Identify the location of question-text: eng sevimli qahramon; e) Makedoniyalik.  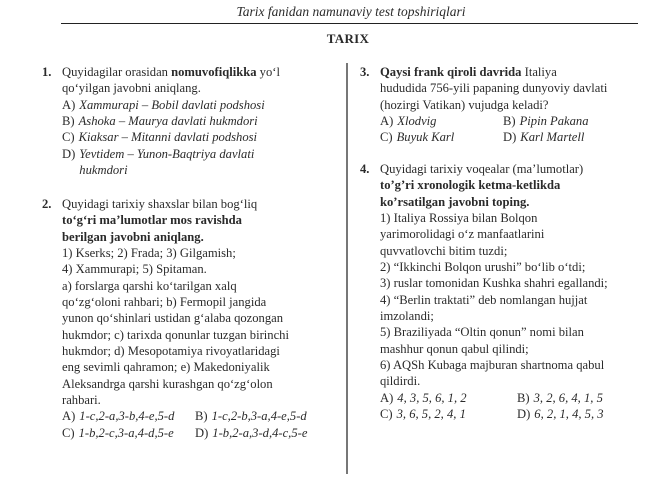
(166, 367).